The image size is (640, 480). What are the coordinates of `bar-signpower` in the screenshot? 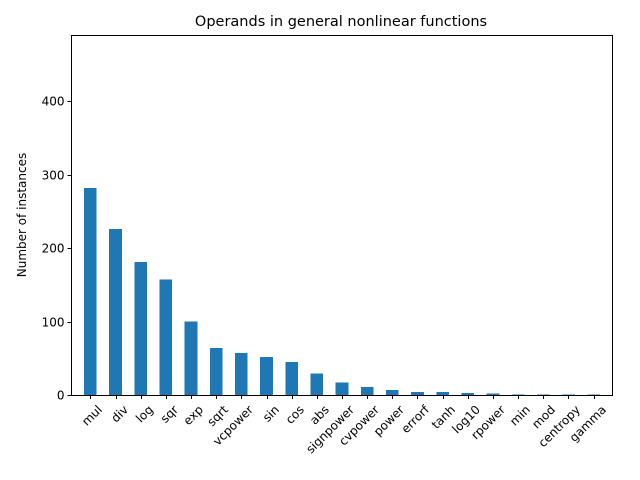 It's located at (342, 388).